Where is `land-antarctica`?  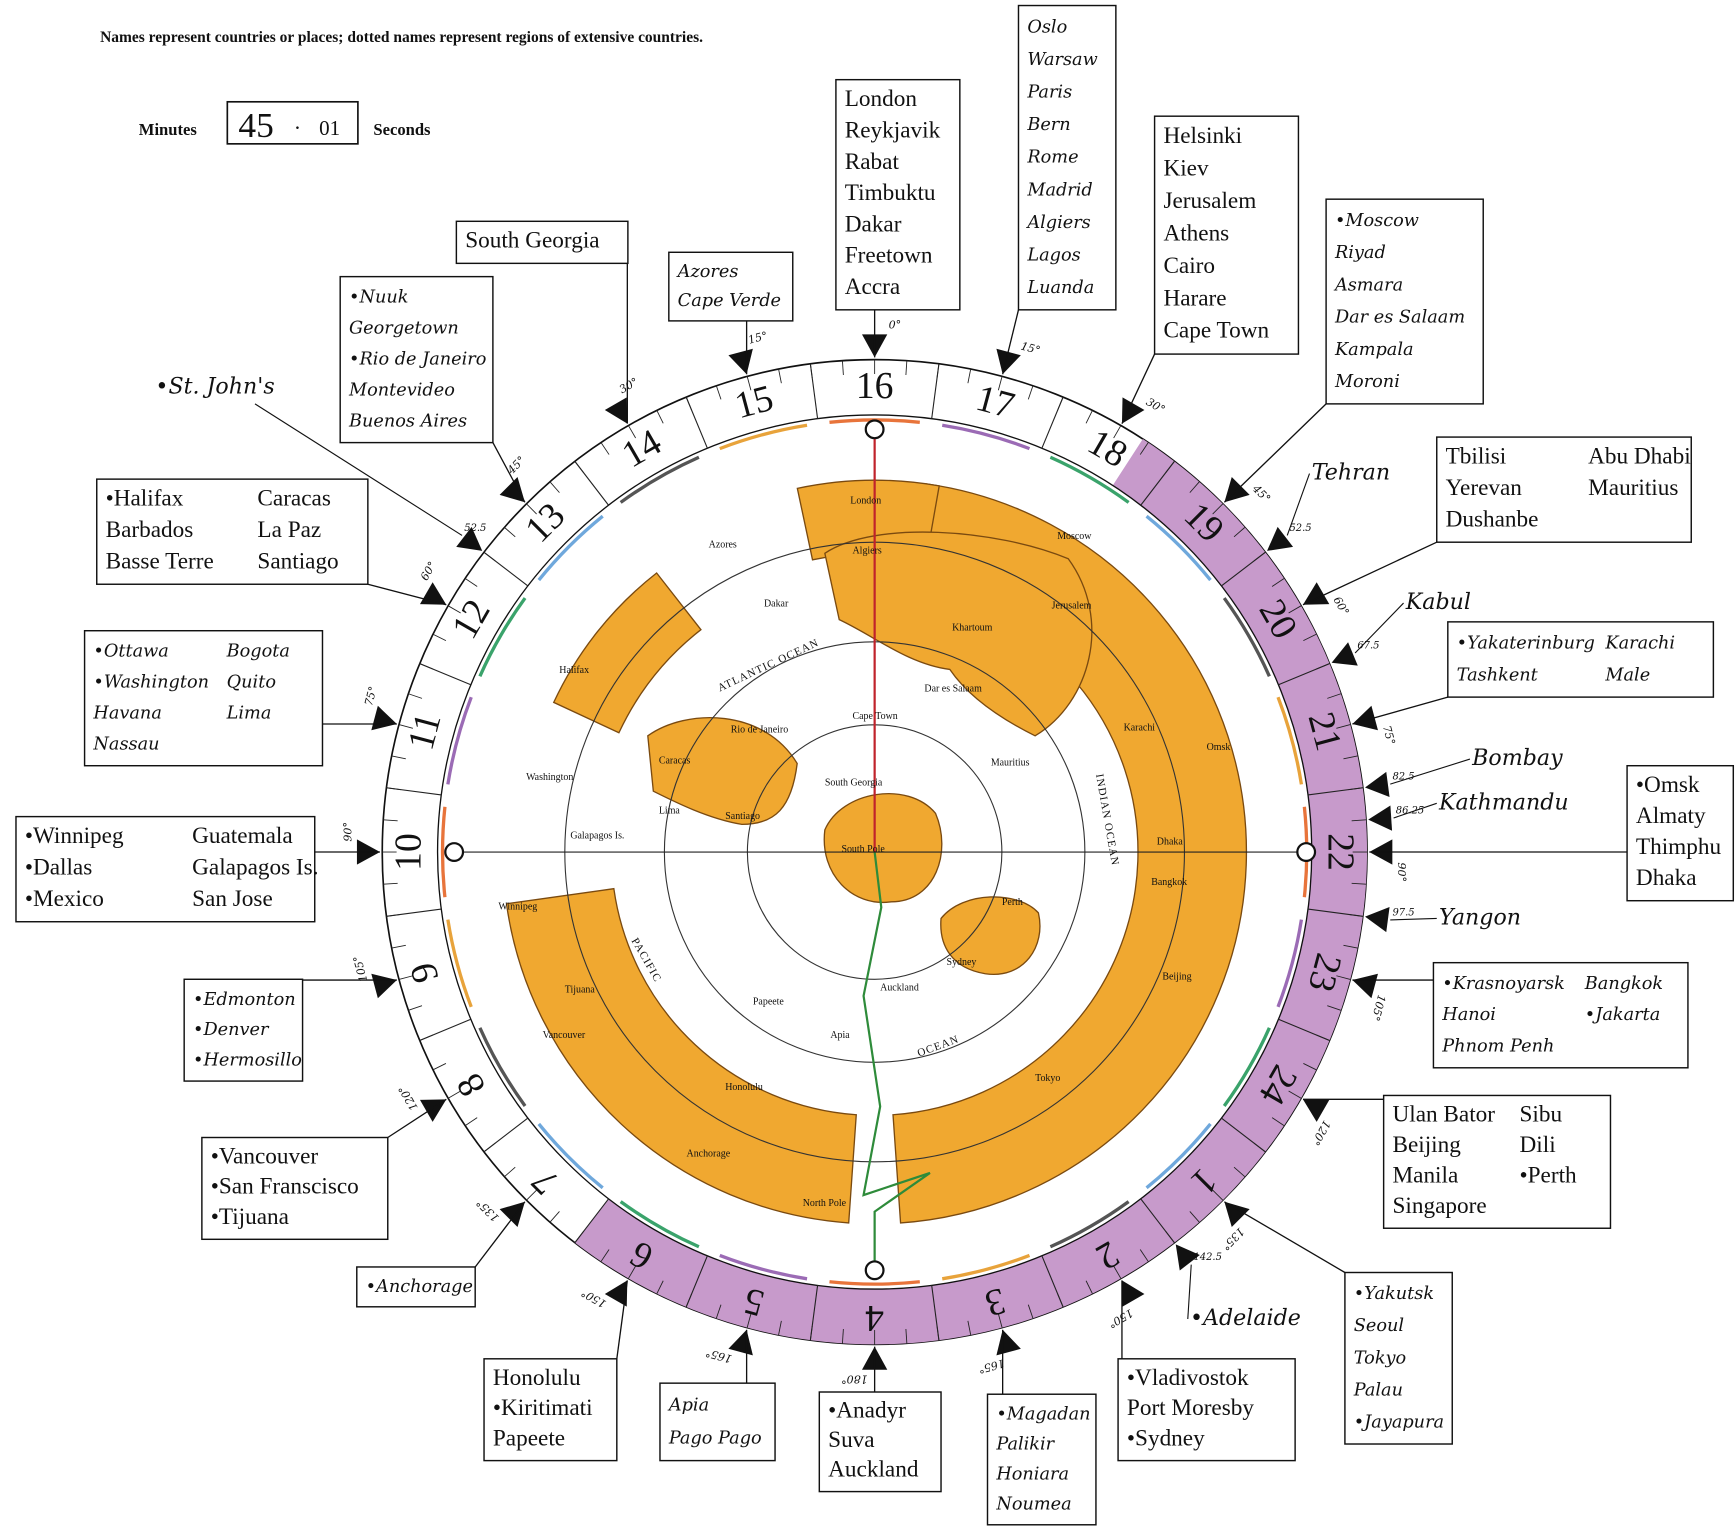 land-antarctica is located at coordinates (883, 848).